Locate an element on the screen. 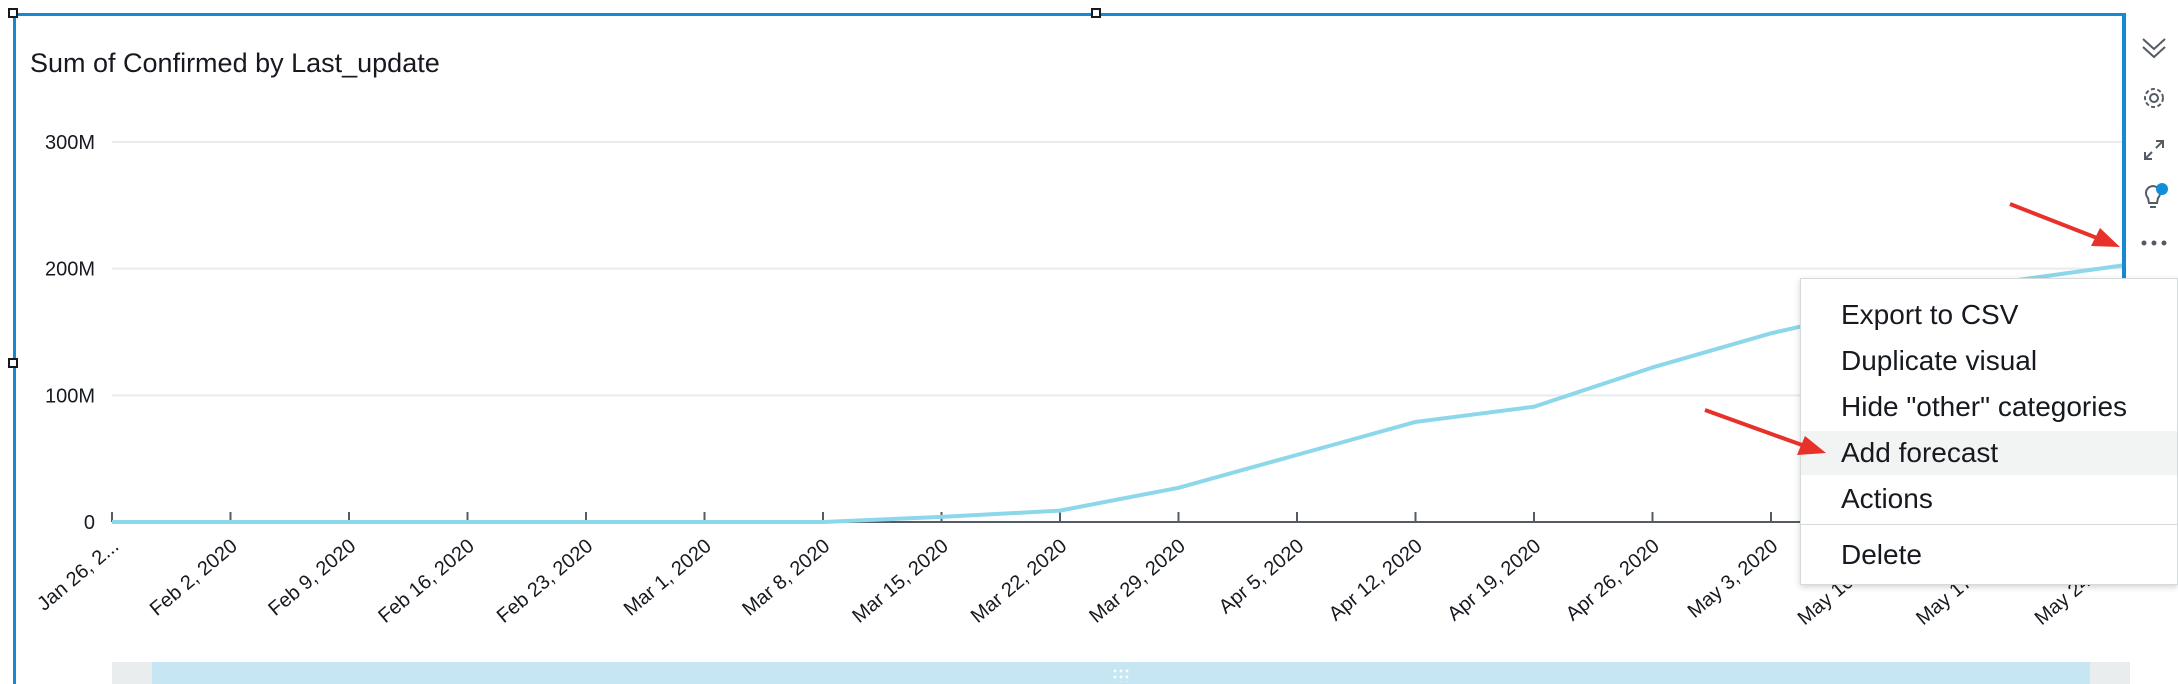  x-tick-label: Apr 19, 2020 is located at coordinates (1494, 580).